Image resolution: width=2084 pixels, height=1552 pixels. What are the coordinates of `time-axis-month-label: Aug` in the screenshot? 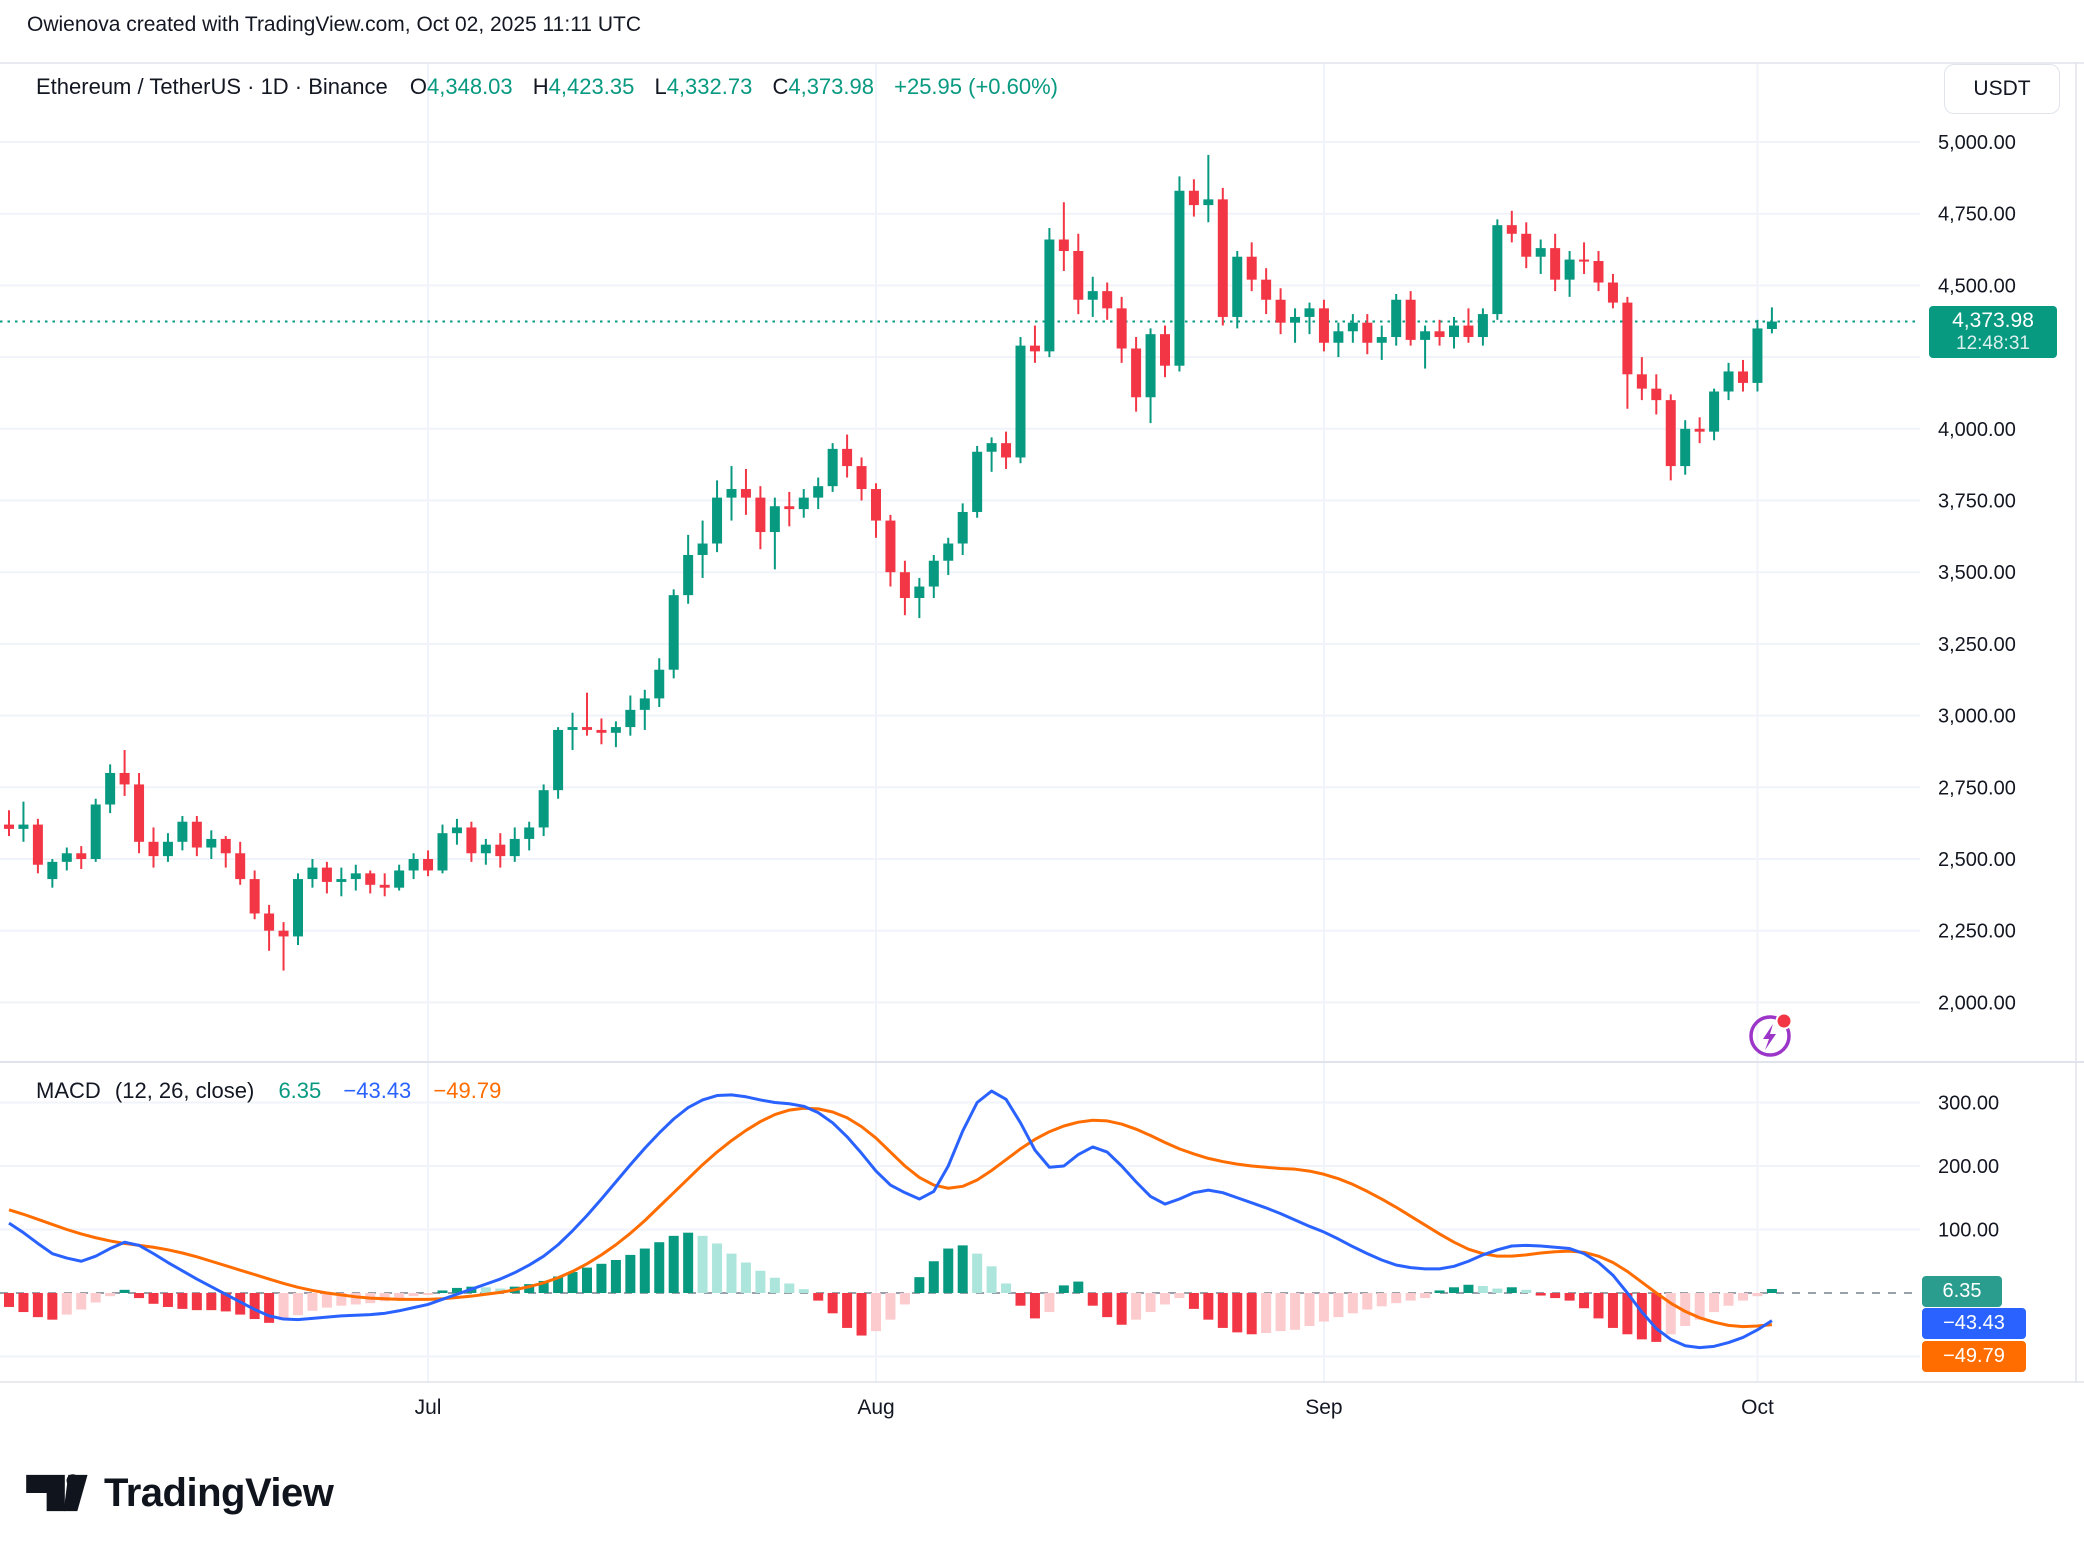 It's located at (875, 1407).